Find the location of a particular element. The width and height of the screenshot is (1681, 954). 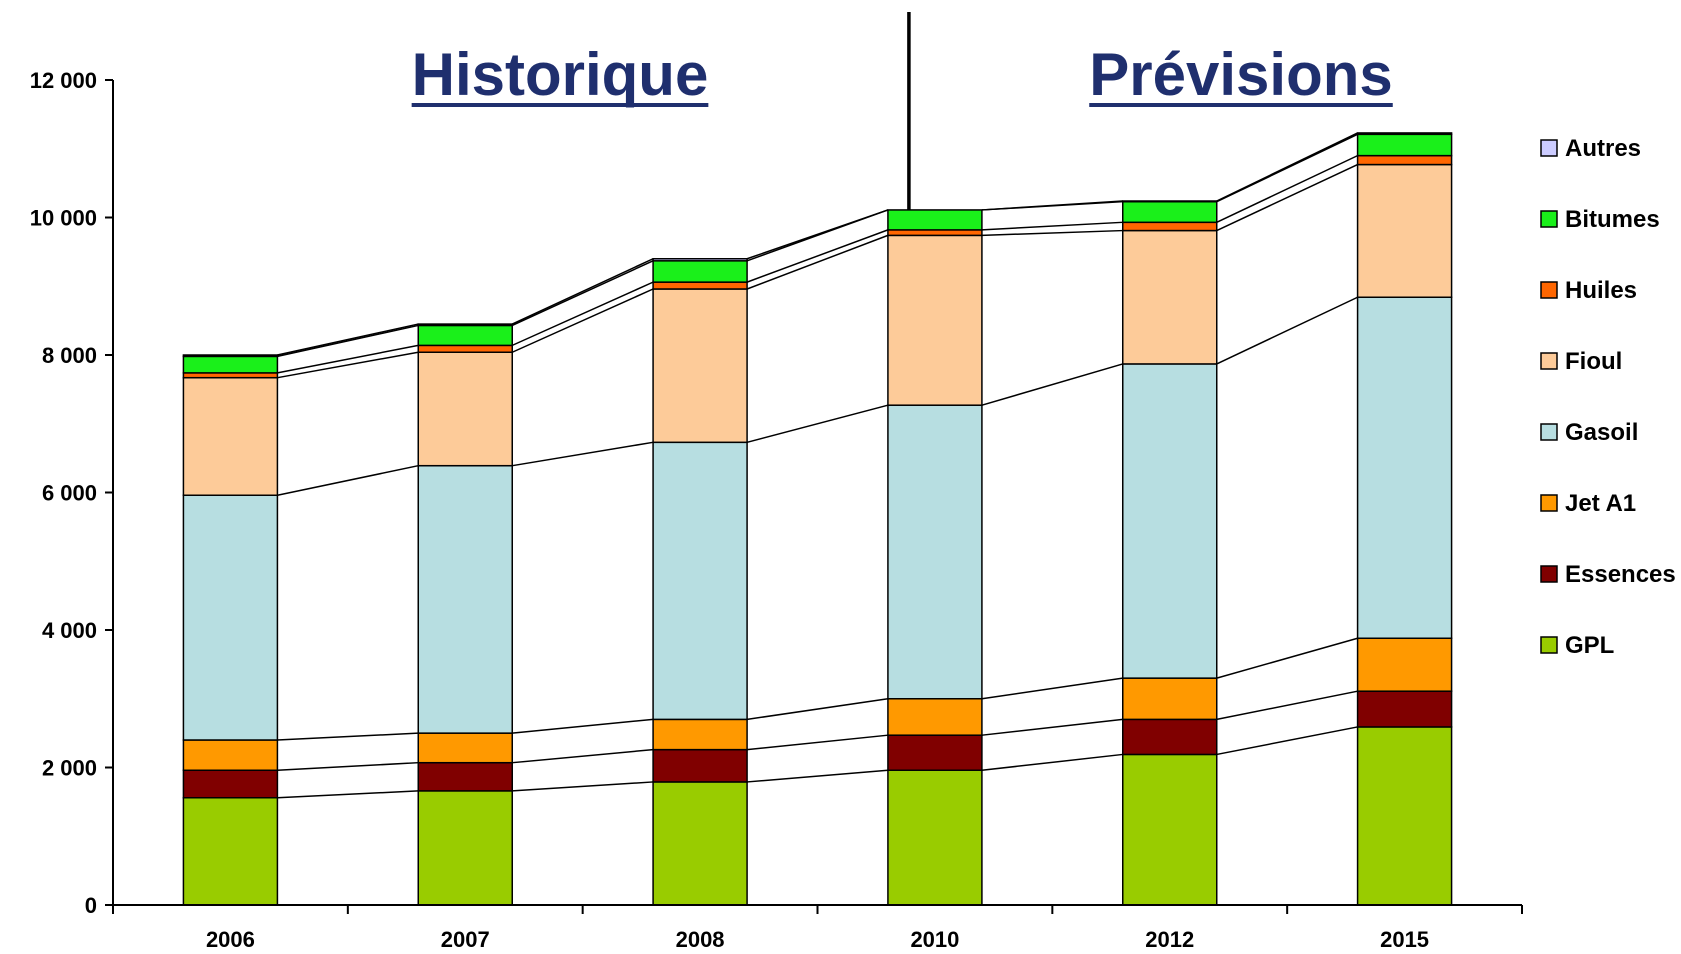

bar-huiles-2015 is located at coordinates (1404, 160).